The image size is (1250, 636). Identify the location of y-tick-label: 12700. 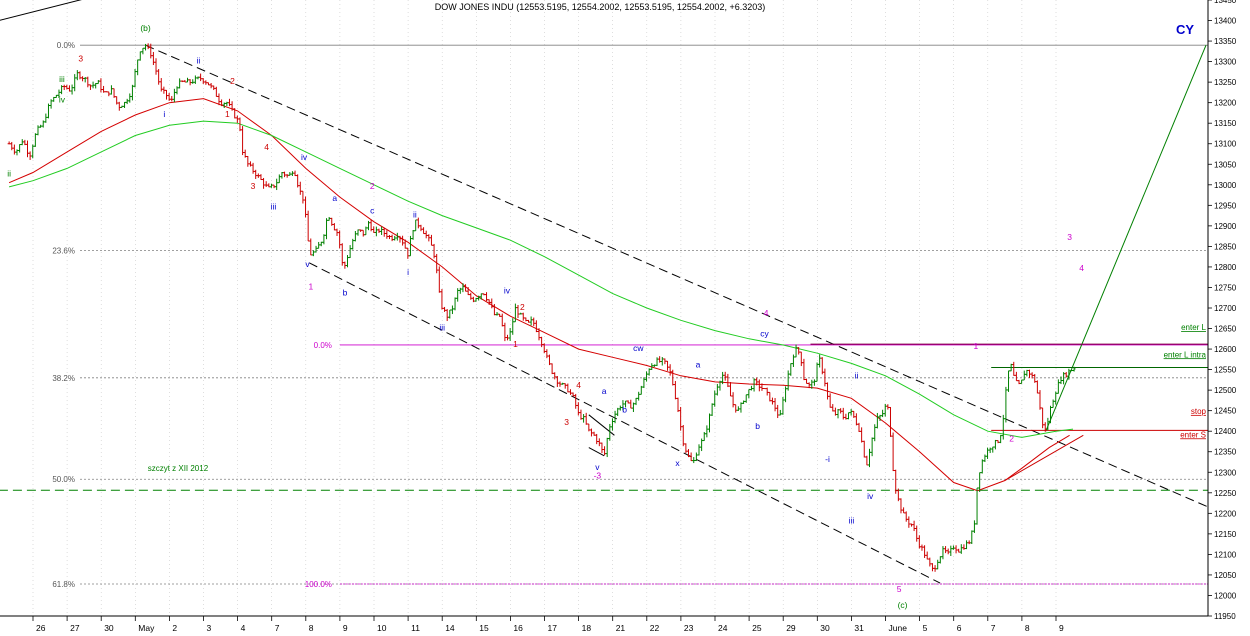
(1225, 308).